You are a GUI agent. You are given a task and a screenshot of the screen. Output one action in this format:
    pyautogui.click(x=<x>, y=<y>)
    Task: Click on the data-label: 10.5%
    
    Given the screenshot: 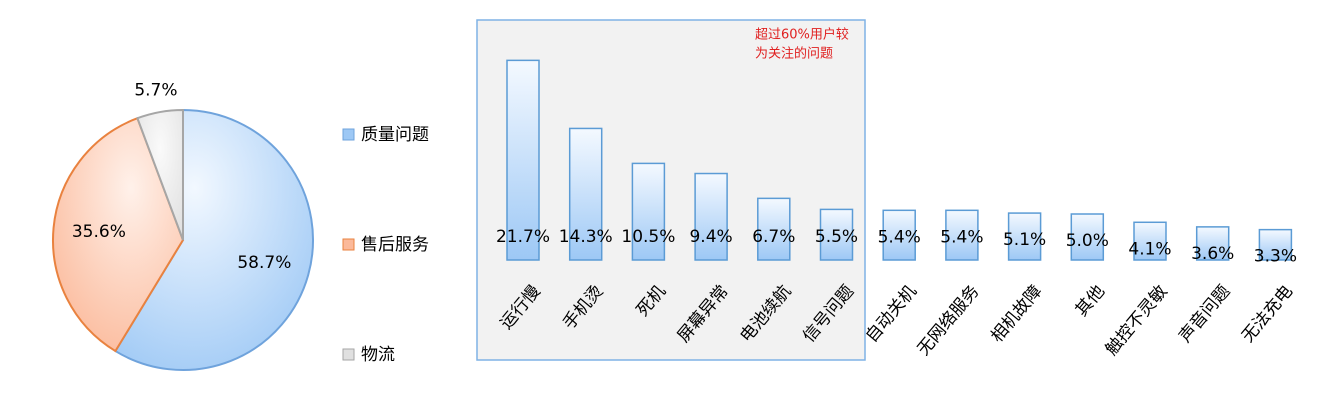 What is the action you would take?
    pyautogui.click(x=648, y=237)
    